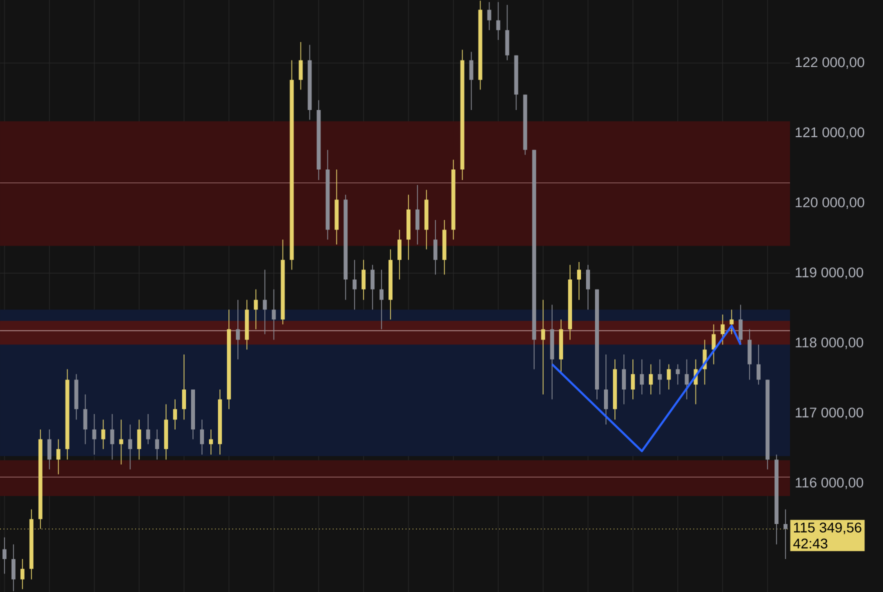 The image size is (883, 592). Describe the element at coordinates (810, 543) in the screenshot. I see `text: 42:43` at that location.